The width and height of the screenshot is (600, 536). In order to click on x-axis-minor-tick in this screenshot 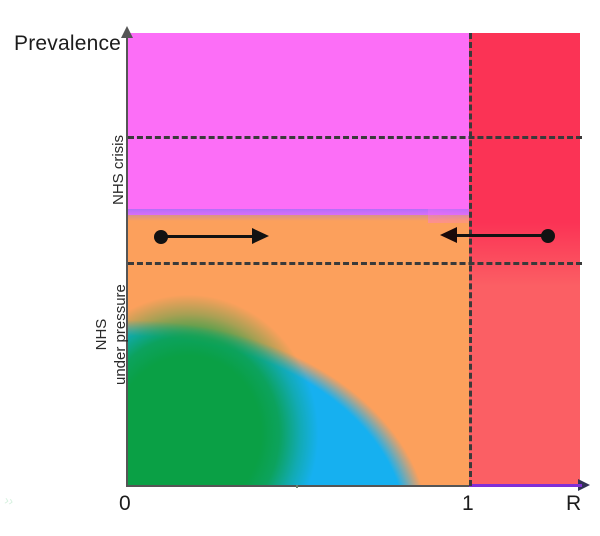, I will do `click(297, 486)`.